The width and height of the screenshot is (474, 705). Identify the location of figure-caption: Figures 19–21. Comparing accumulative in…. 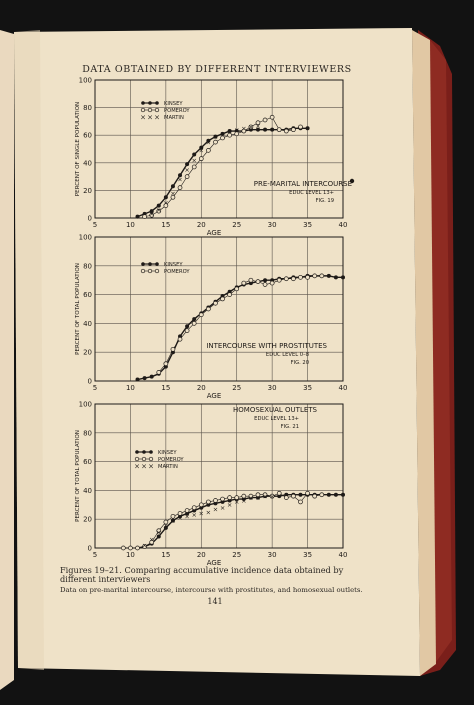
(202, 574).